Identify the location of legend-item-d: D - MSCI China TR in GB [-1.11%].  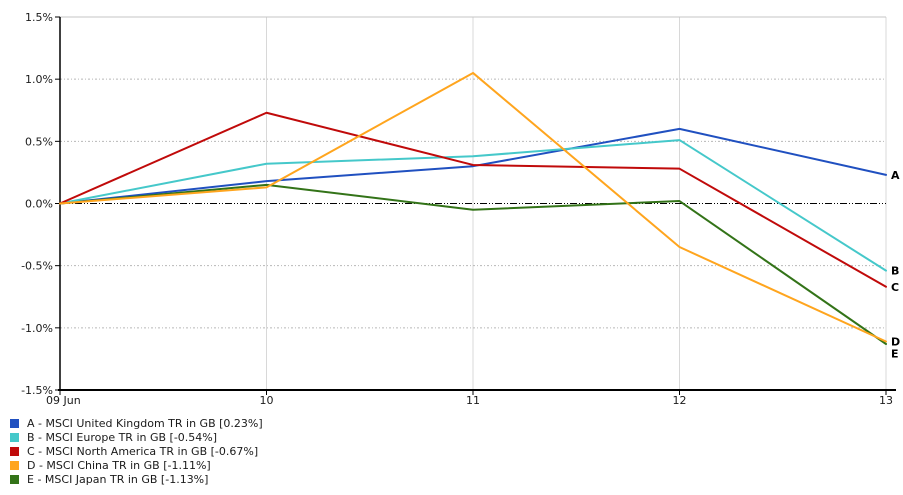
(136, 465).